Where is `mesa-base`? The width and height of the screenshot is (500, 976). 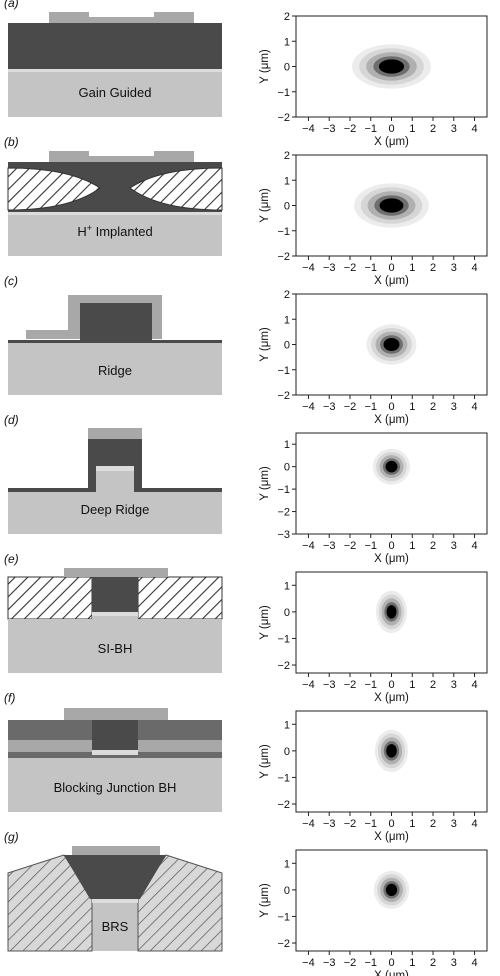 mesa-base is located at coordinates (115, 617).